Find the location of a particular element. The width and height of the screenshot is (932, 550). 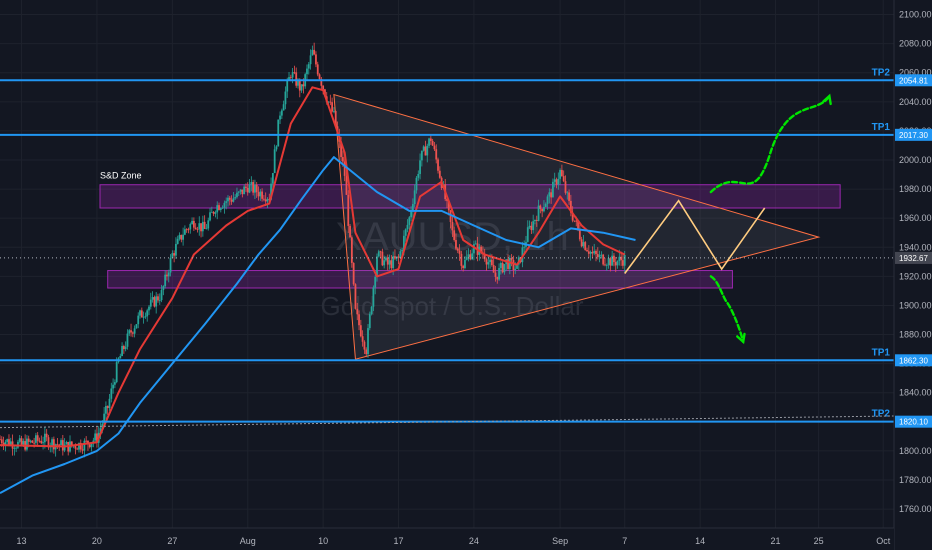

x-tick-label: Oct is located at coordinates (883, 541).